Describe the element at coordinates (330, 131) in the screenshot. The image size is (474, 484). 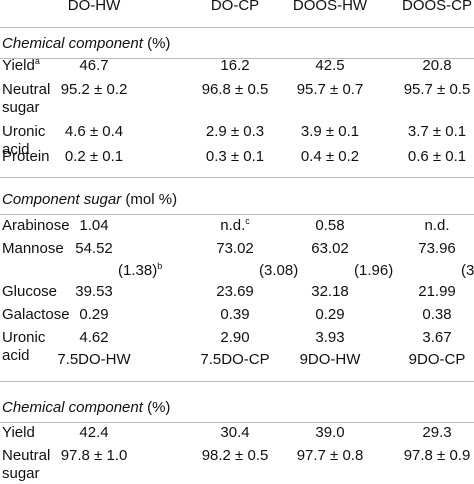
I see `cell-value: 3.9 ± 0.1` at that location.